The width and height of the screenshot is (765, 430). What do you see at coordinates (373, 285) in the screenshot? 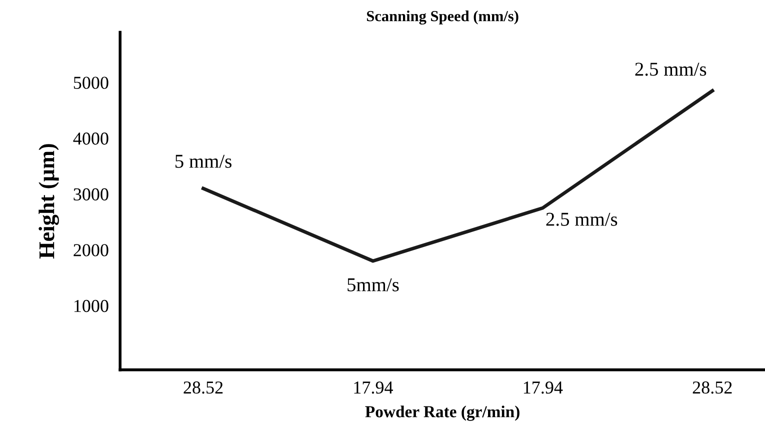
I see `annotation: 5mm/s` at bounding box center [373, 285].